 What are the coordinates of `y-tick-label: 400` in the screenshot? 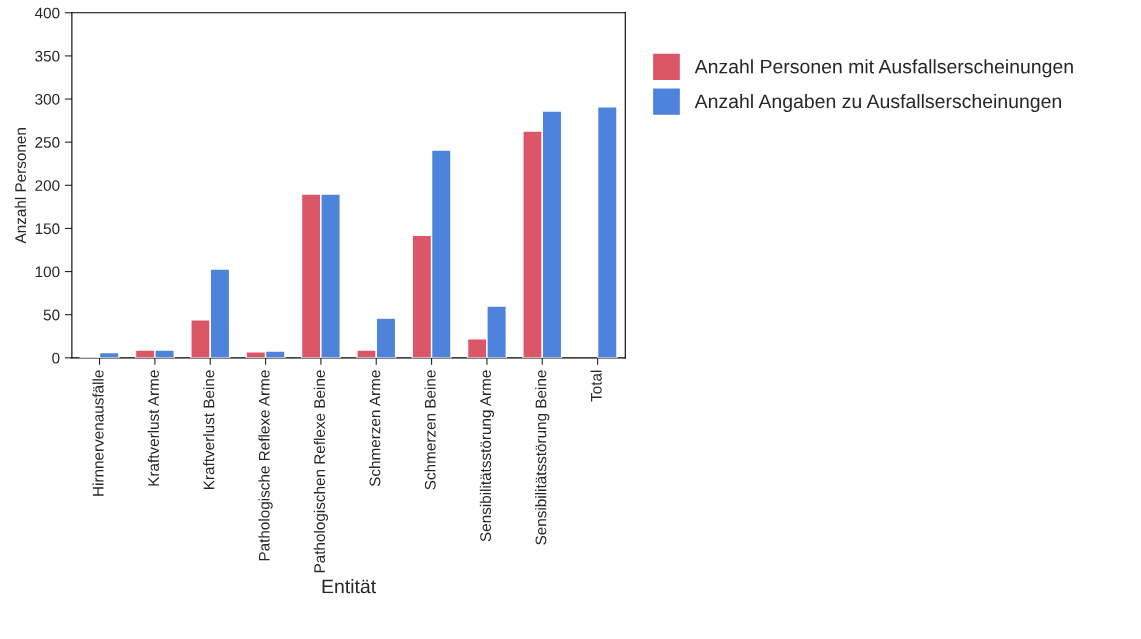 It's located at (47, 13).